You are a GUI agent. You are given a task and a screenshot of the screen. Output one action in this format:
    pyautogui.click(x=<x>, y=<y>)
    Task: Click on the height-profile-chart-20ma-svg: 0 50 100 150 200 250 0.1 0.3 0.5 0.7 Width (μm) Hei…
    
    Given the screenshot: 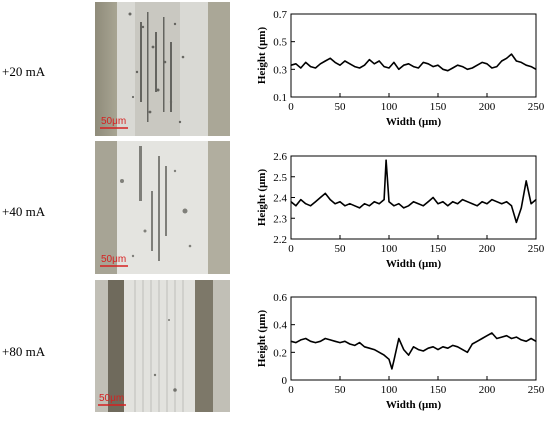 What is the action you would take?
    pyautogui.click(x=400, y=68)
    